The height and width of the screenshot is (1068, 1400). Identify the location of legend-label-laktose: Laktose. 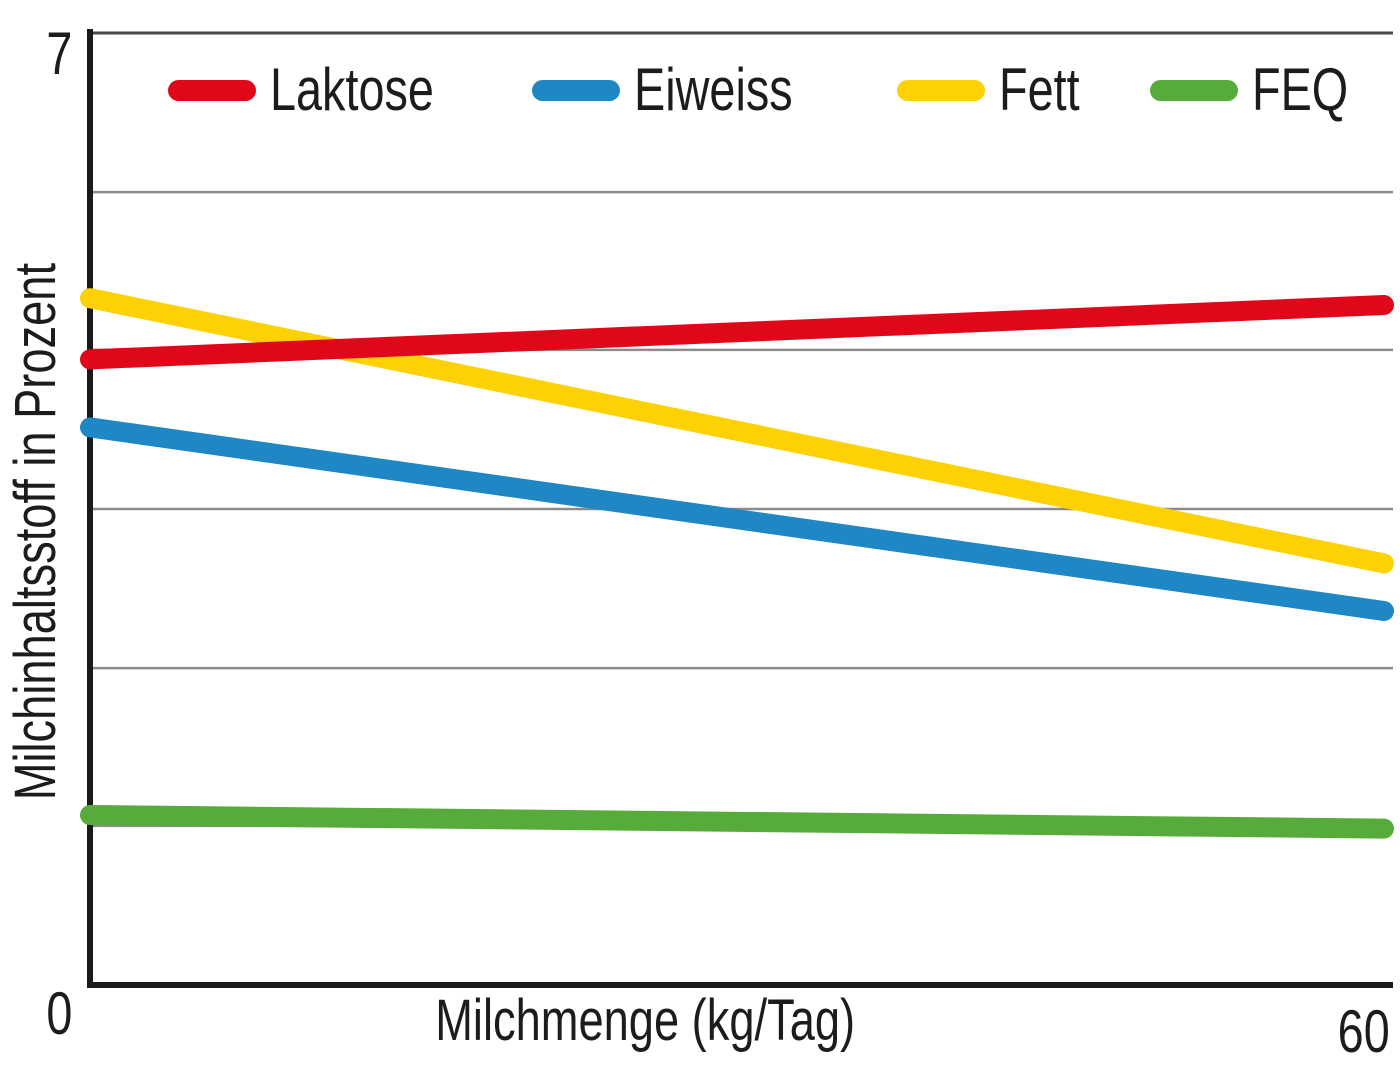
(352, 89).